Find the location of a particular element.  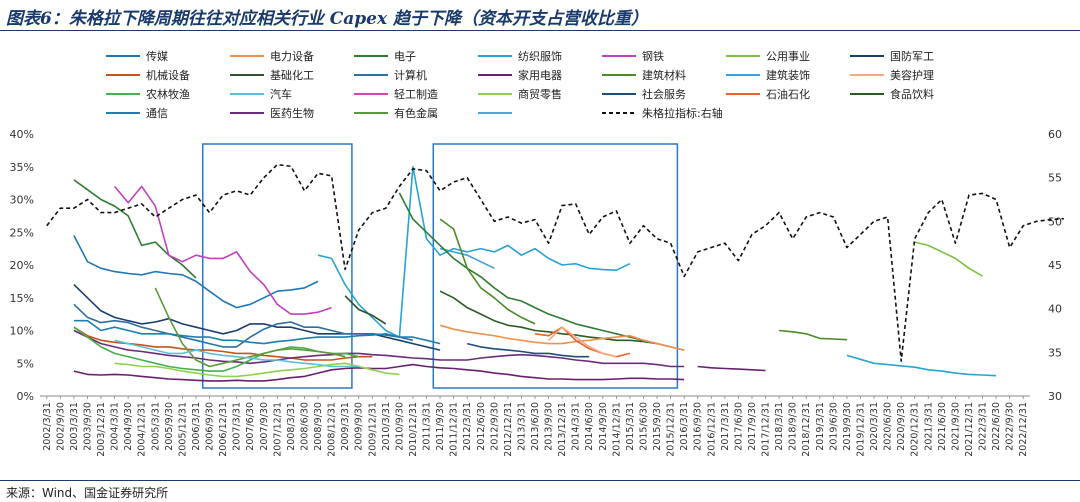

x-tick-label: 2017/6/30 is located at coordinates (738, 426).